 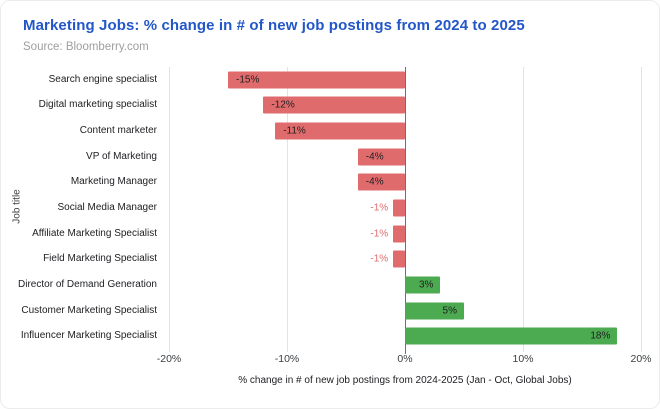 I want to click on category-label: Affiliate Marketing Specialist, so click(x=94, y=233).